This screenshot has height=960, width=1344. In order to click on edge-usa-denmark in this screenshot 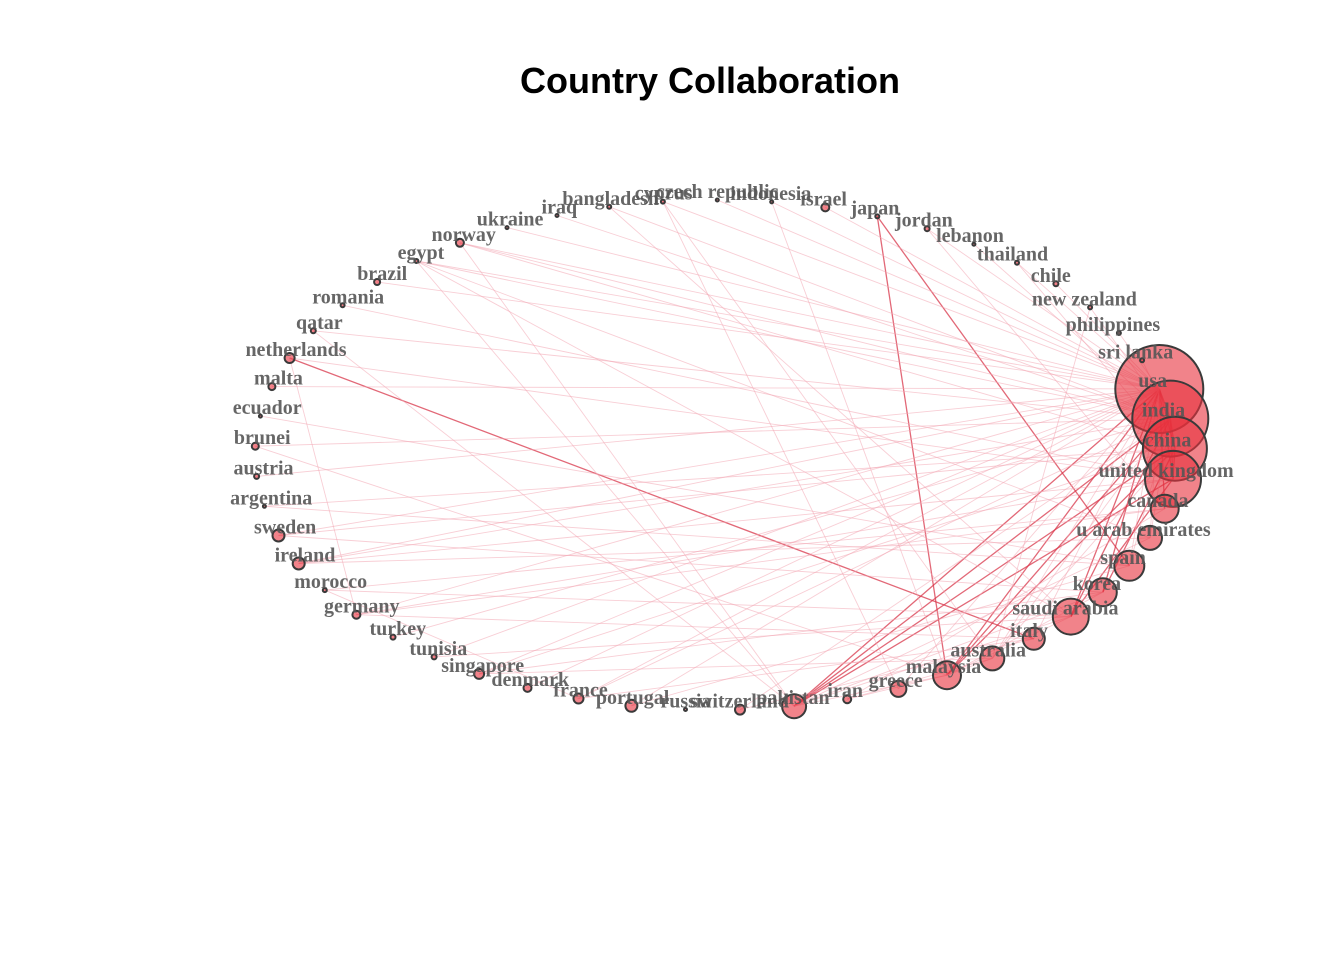, I will do `click(843, 538)`.